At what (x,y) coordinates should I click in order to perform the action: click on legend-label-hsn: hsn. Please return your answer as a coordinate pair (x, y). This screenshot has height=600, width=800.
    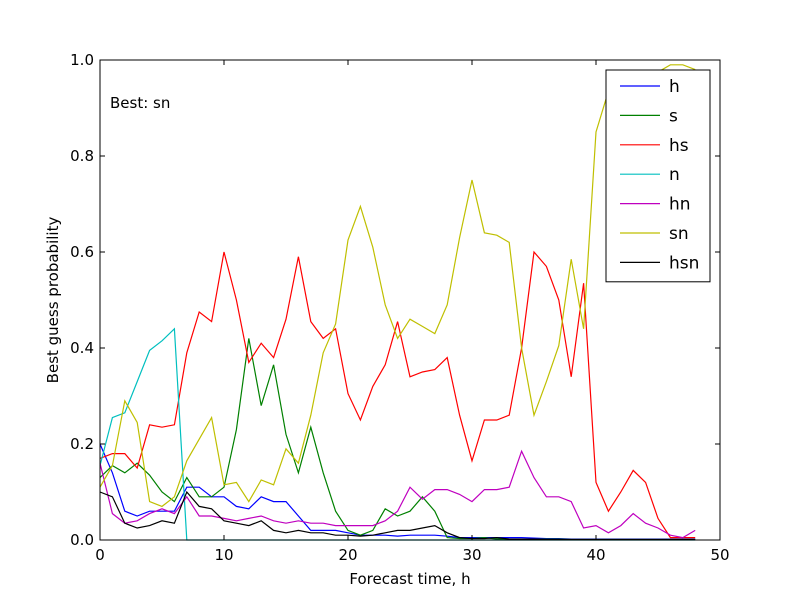
    Looking at the image, I should click on (684, 263).